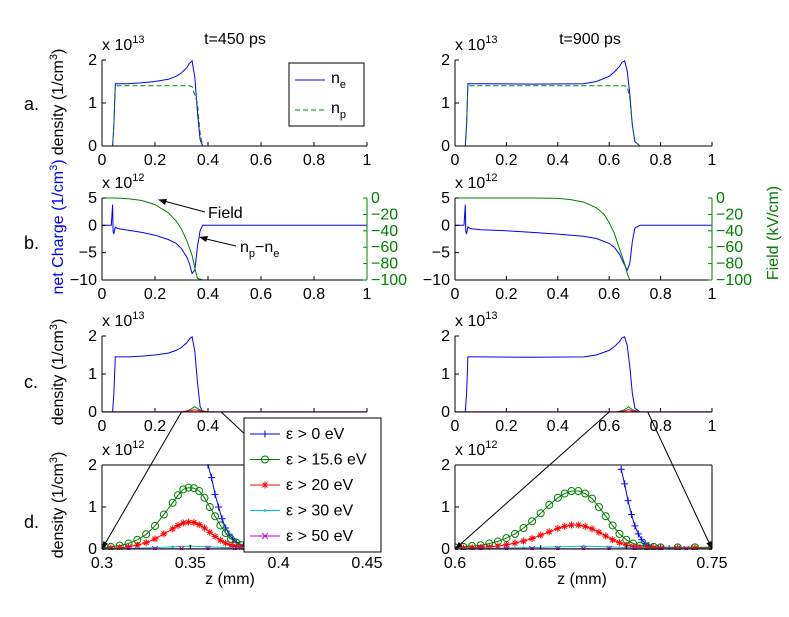 The width and height of the screenshot is (789, 617). I want to click on series-line-Field, so click(583, 239).